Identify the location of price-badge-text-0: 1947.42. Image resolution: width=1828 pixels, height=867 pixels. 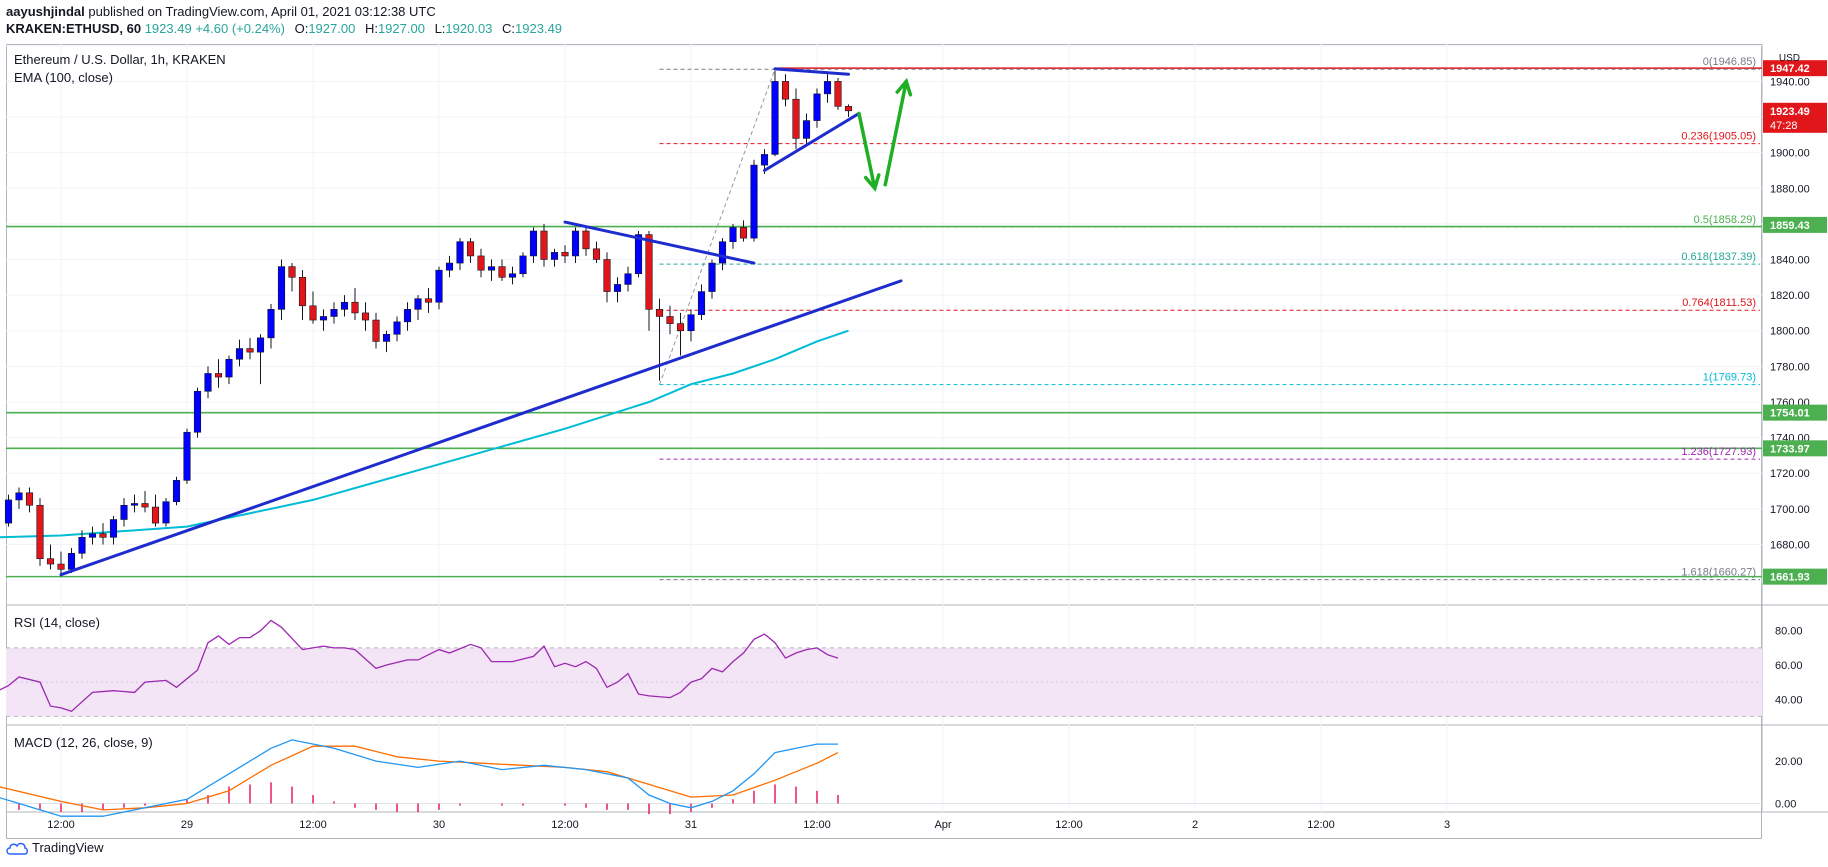
(1790, 69).